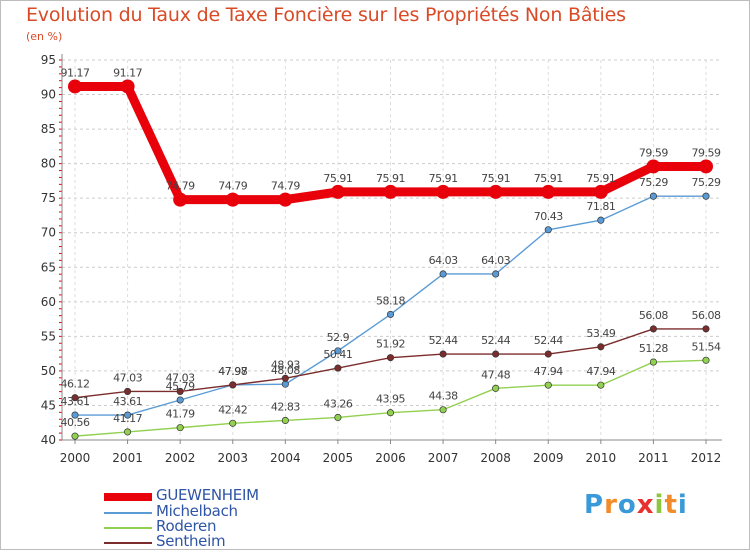  What do you see at coordinates (180, 386) in the screenshot?
I see `data-label: 45.79` at bounding box center [180, 386].